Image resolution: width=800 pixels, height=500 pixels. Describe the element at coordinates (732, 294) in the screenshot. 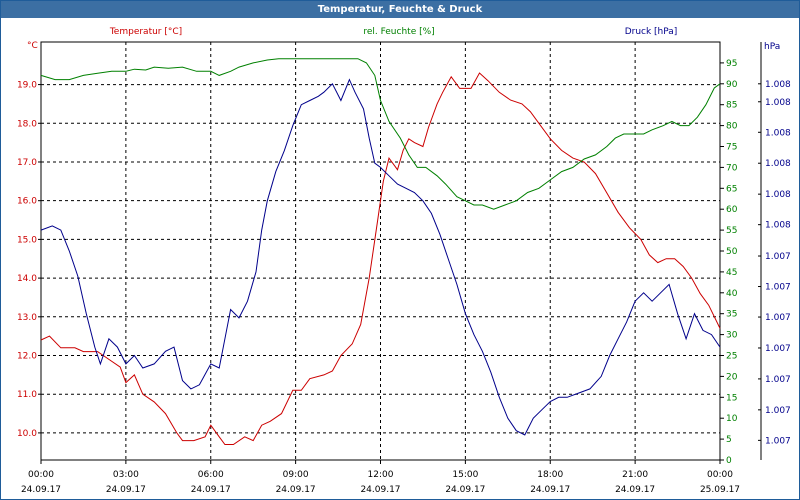

I see `humidity-tick-label: 40` at that location.